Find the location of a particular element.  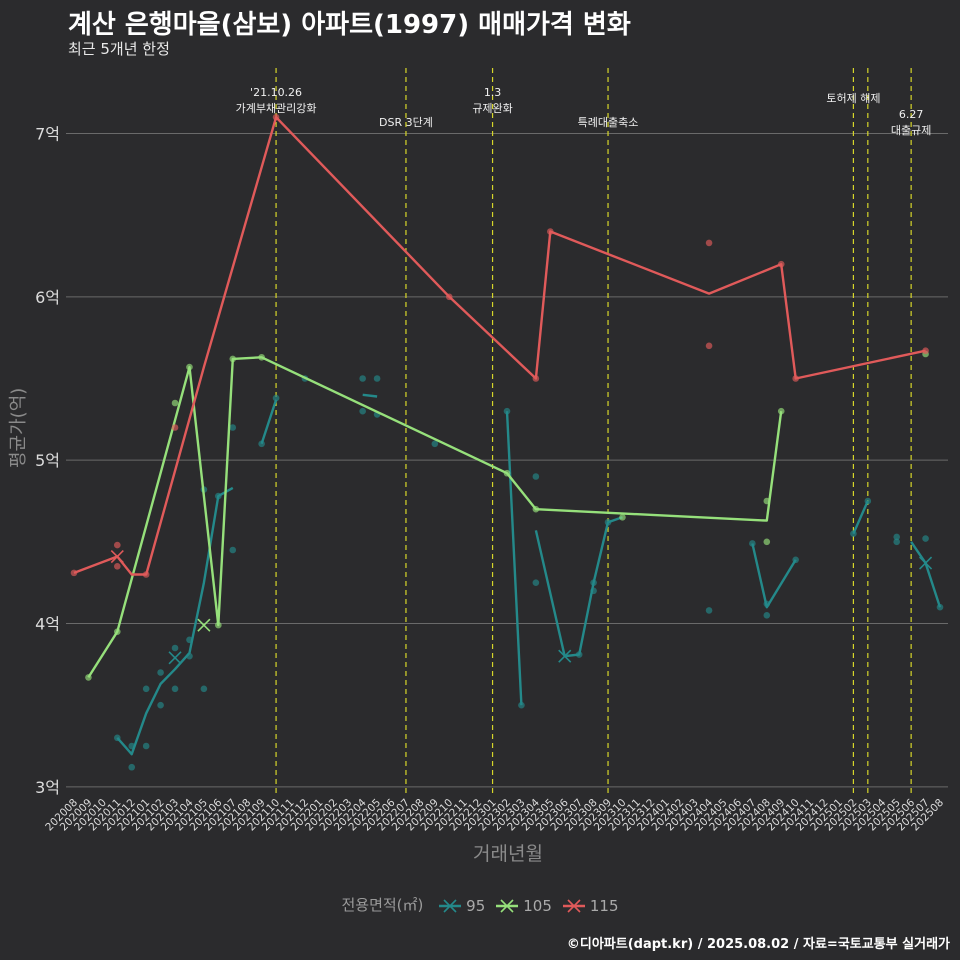

policy-annotation-text: 가계부채관리강화 is located at coordinates (276, 108).